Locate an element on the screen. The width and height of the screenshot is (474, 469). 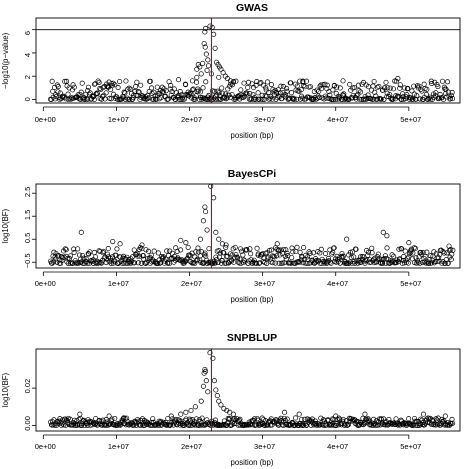
gwas-ytick-label: 0 is located at coordinates (27, 99).